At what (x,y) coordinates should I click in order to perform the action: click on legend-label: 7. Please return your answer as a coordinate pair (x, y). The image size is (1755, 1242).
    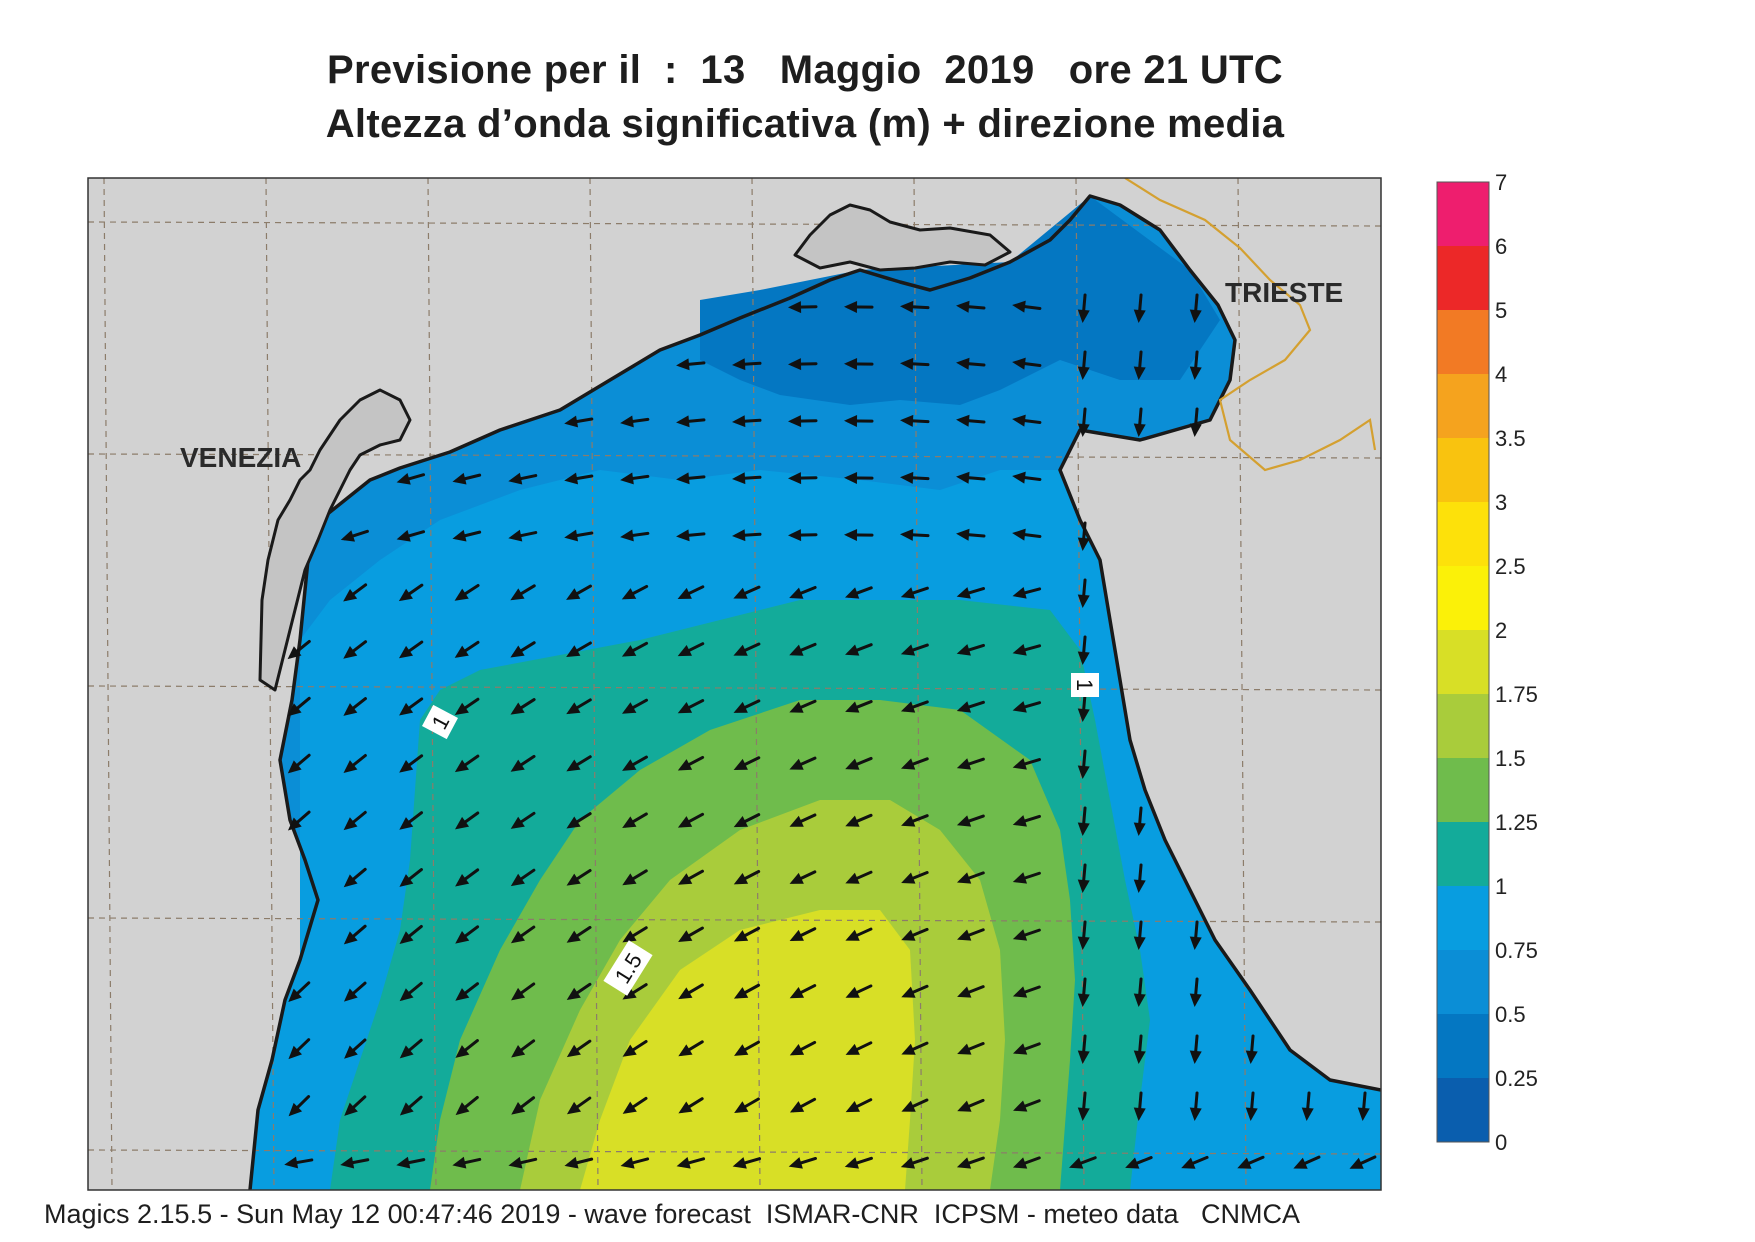
    Looking at the image, I should click on (1501, 182).